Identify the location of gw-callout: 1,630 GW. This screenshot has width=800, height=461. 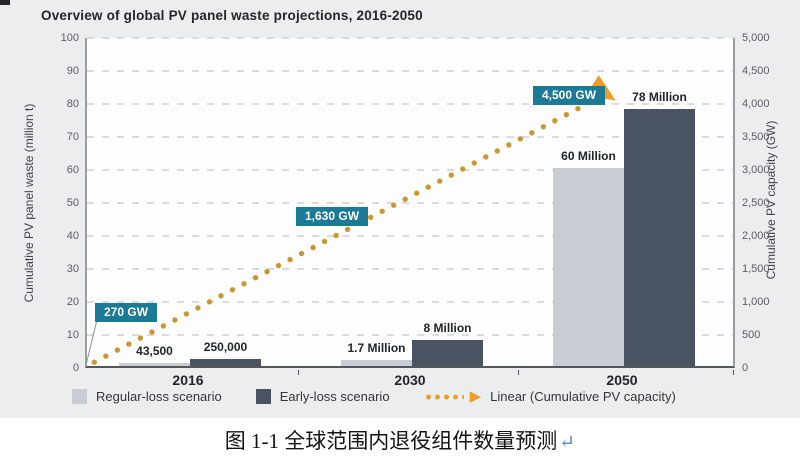
(332, 216).